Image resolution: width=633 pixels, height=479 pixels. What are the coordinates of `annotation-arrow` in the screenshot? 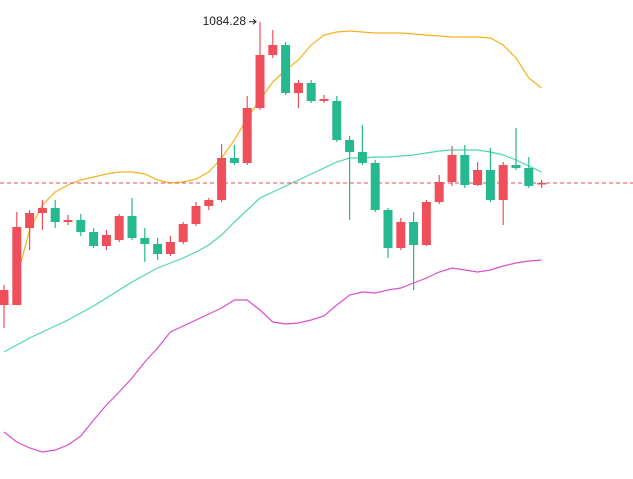 It's located at (253, 21).